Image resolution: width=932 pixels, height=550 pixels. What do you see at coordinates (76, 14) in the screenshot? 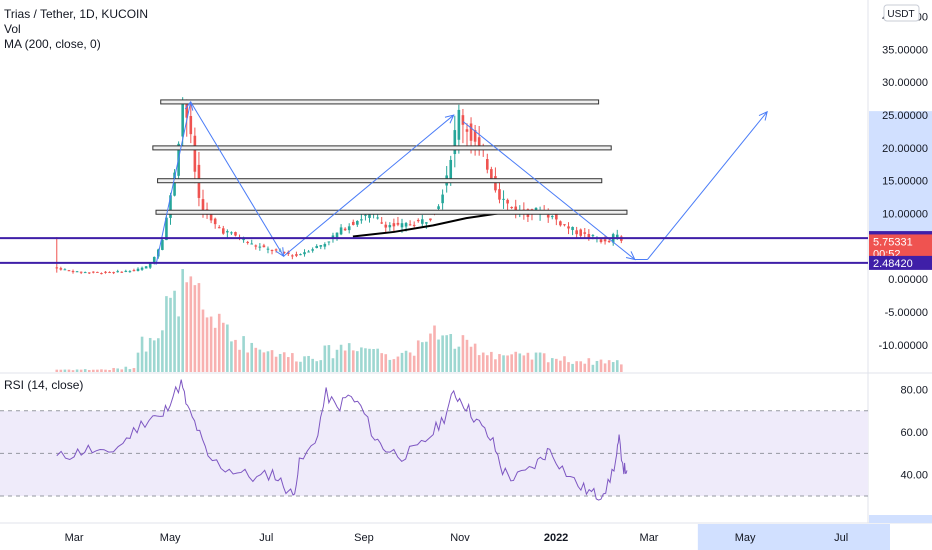
I see `symbol-title: Trias / Tether, 1D, KUCOIN` at bounding box center [76, 14].